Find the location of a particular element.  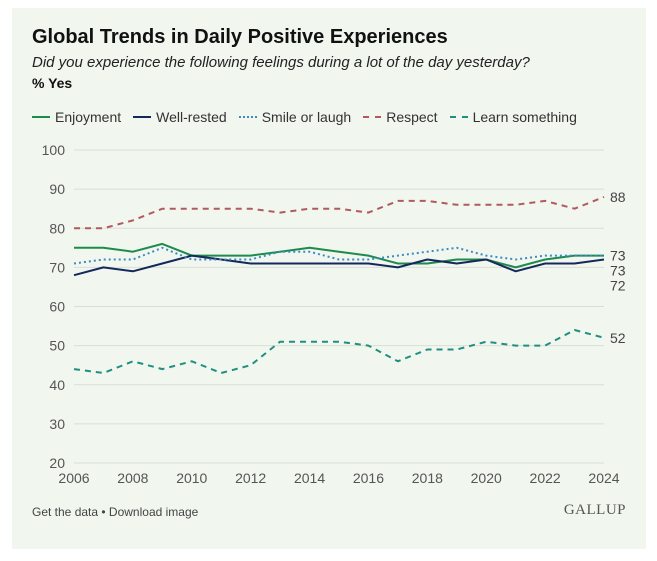

unit-label: % Yes is located at coordinates (52, 83).